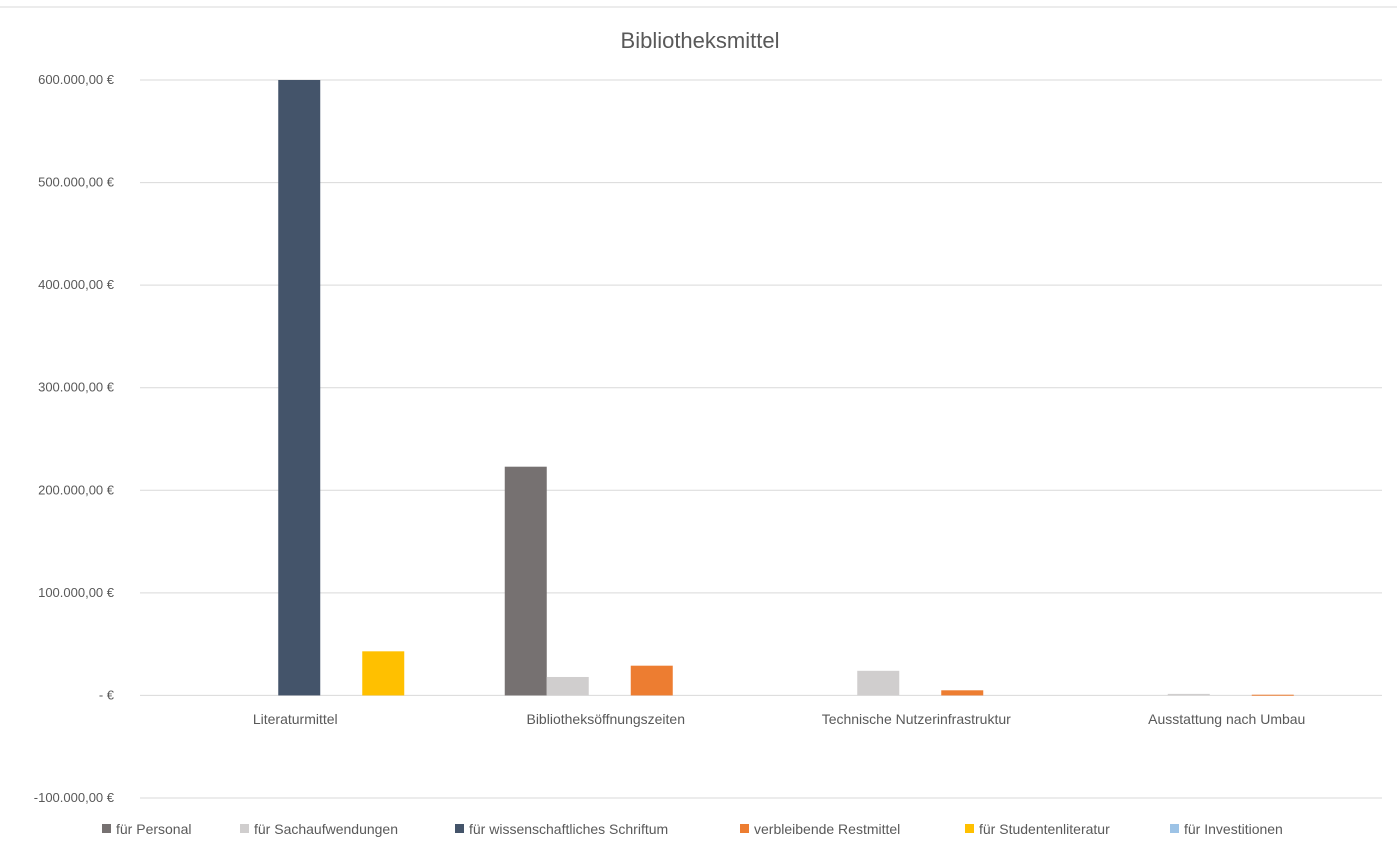 This screenshot has width=1397, height=848. What do you see at coordinates (1226, 719) in the screenshot?
I see `x-category-label: Ausstattung nach Umbau` at bounding box center [1226, 719].